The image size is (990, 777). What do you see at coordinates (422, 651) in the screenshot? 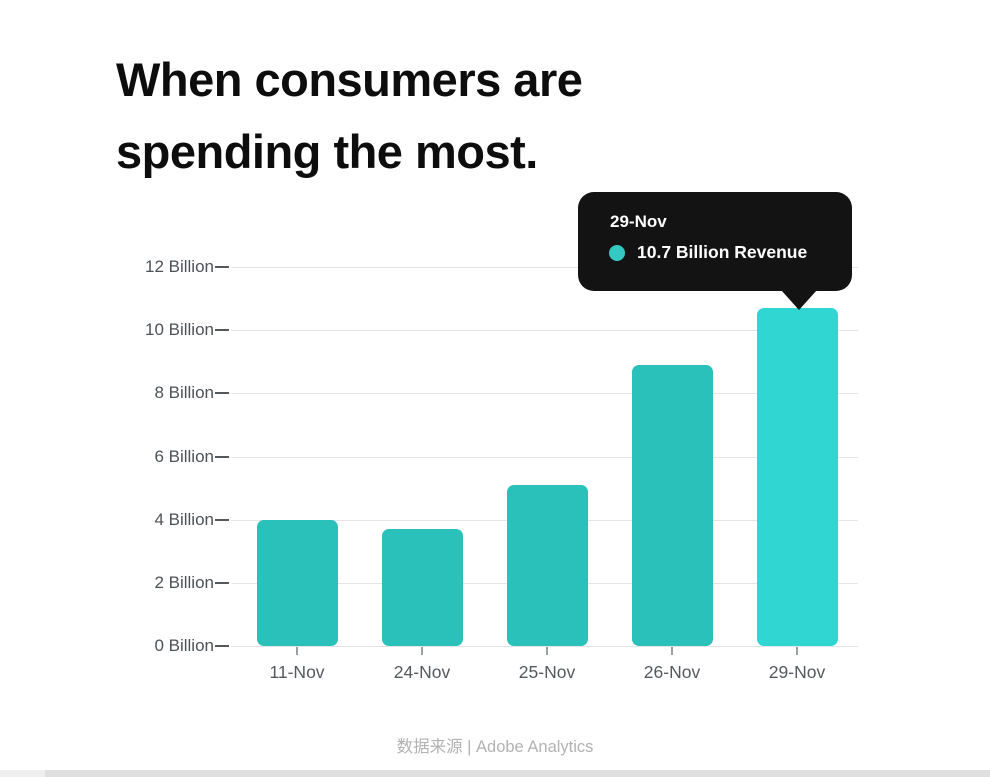
I see `x-axis-tick-24-nov` at bounding box center [422, 651].